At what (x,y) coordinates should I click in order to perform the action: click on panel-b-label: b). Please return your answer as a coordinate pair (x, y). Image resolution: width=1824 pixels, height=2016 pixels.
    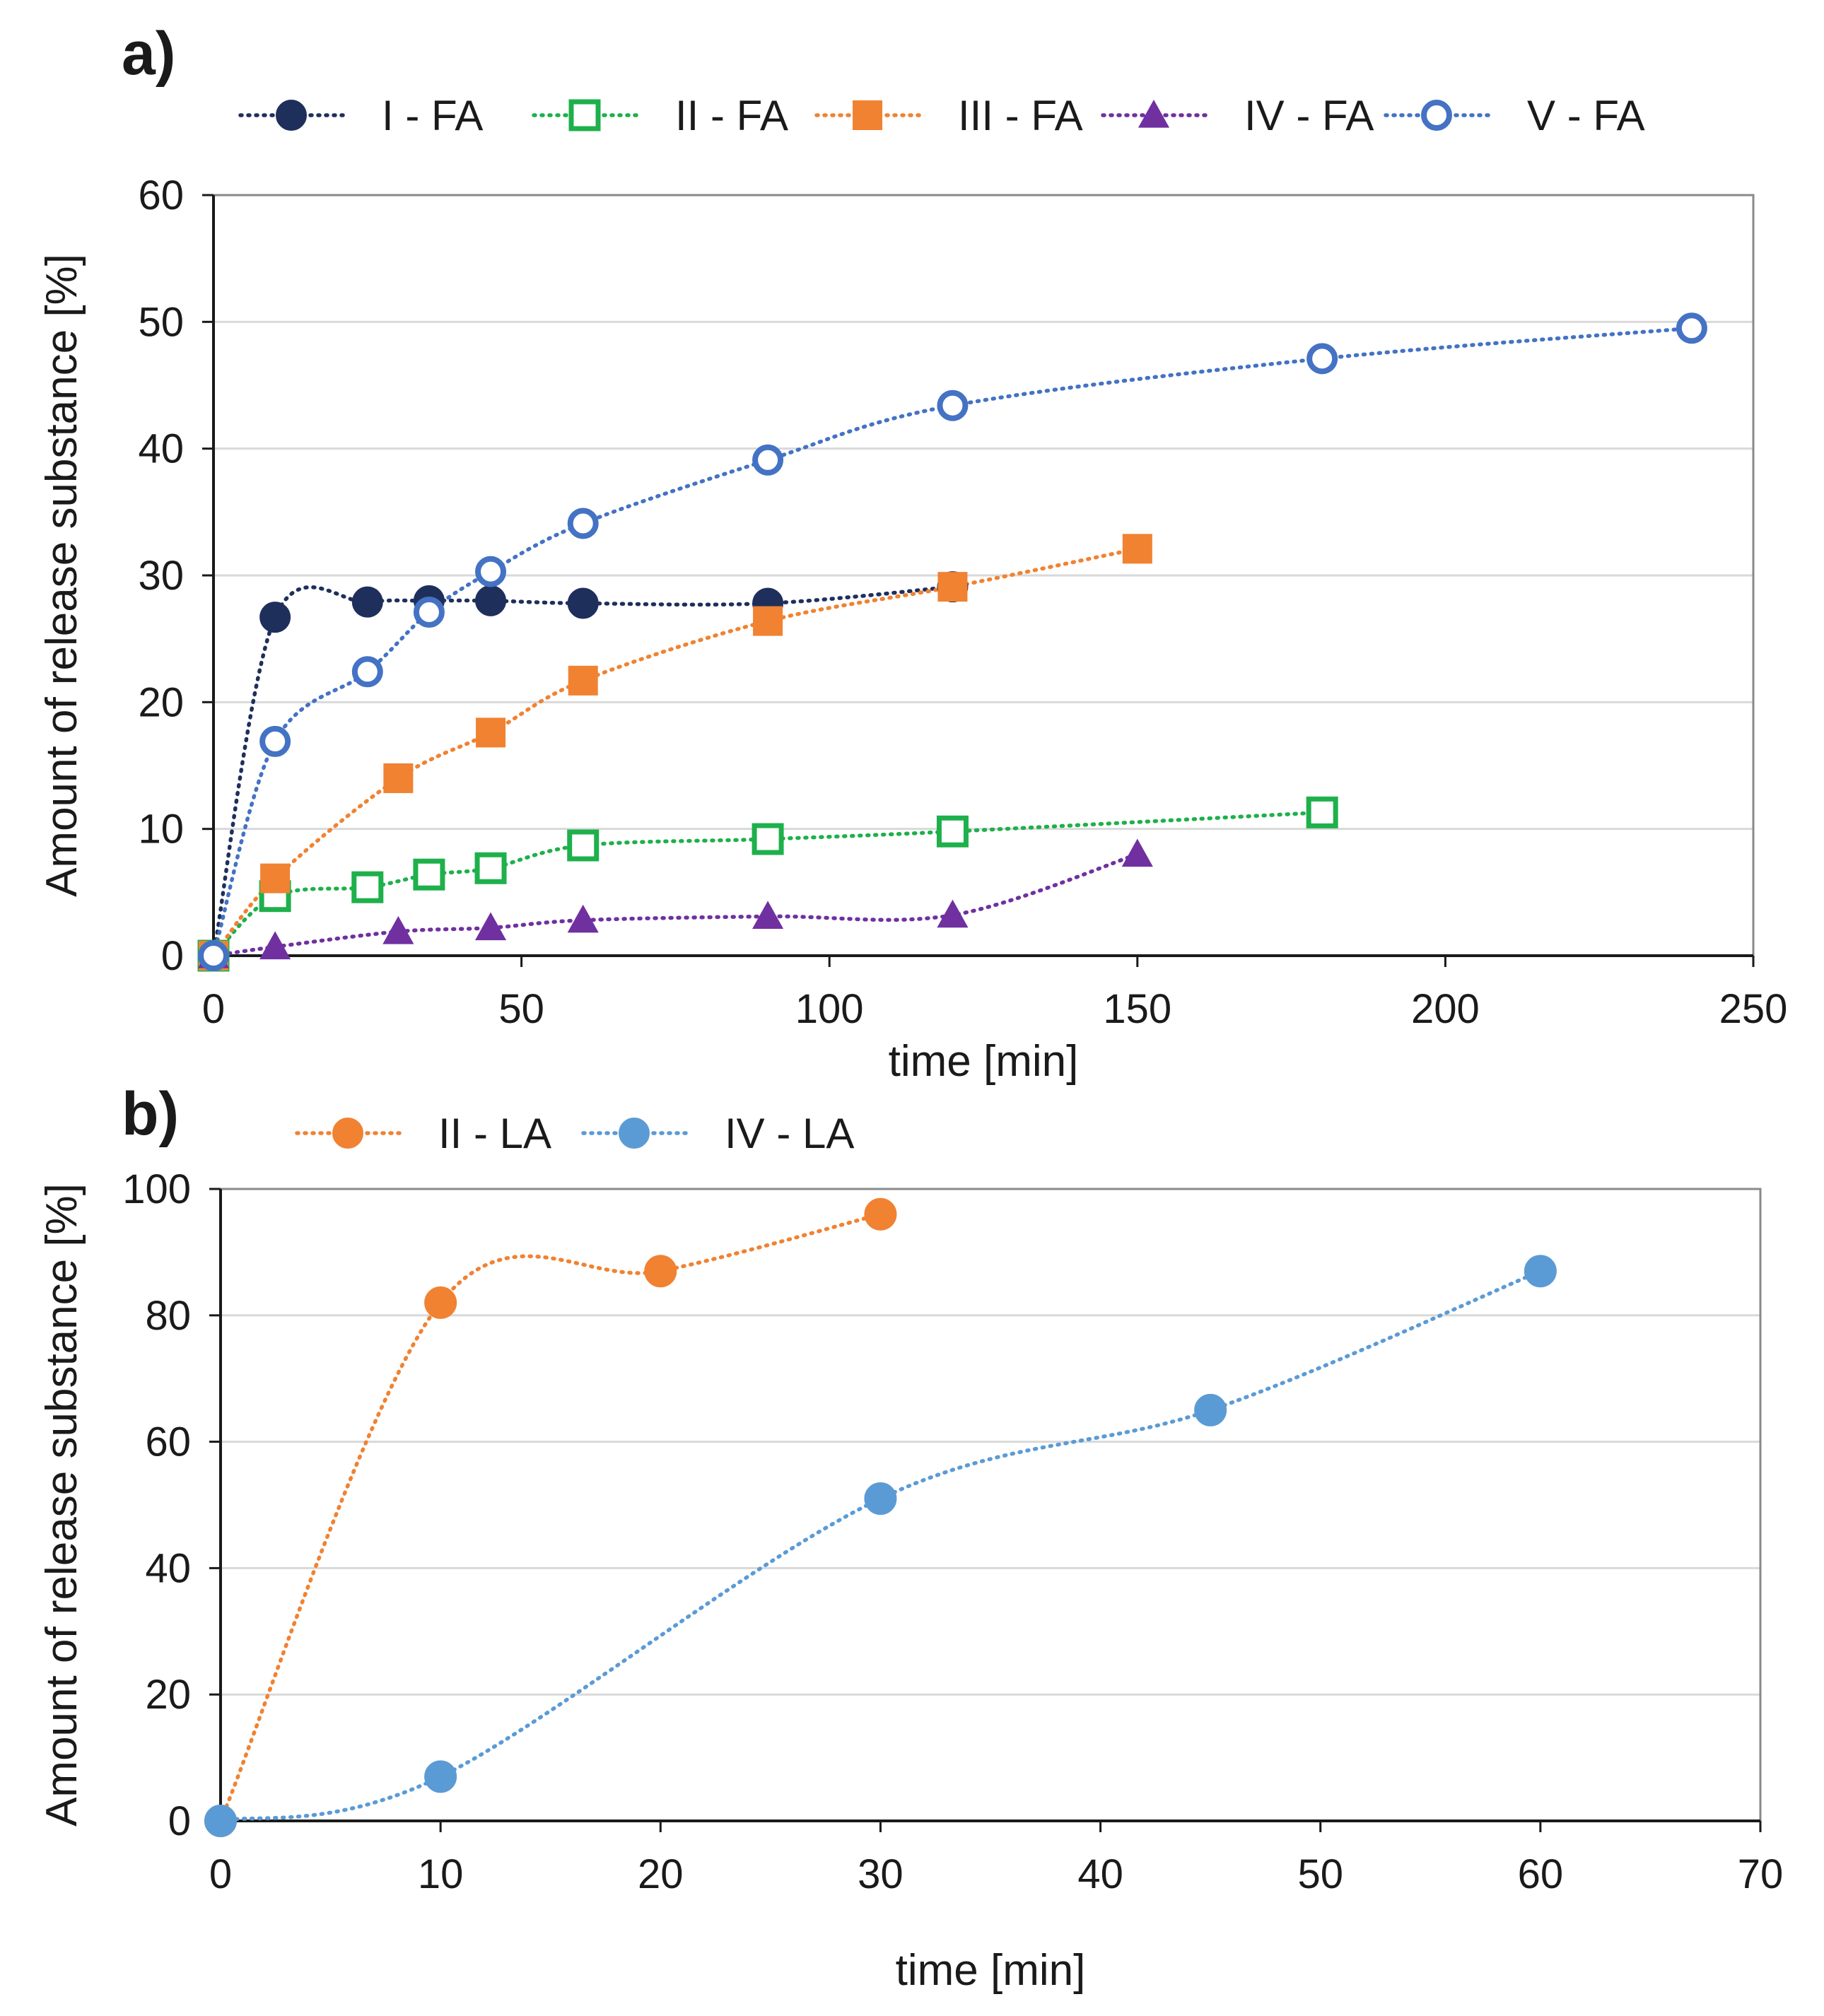
    Looking at the image, I should click on (150, 1114).